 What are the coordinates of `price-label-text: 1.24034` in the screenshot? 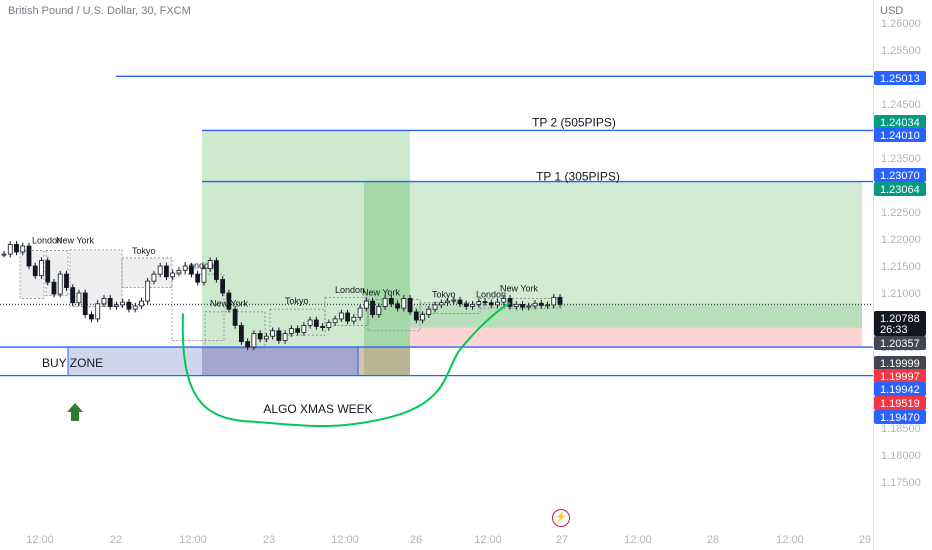 It's located at (900, 123).